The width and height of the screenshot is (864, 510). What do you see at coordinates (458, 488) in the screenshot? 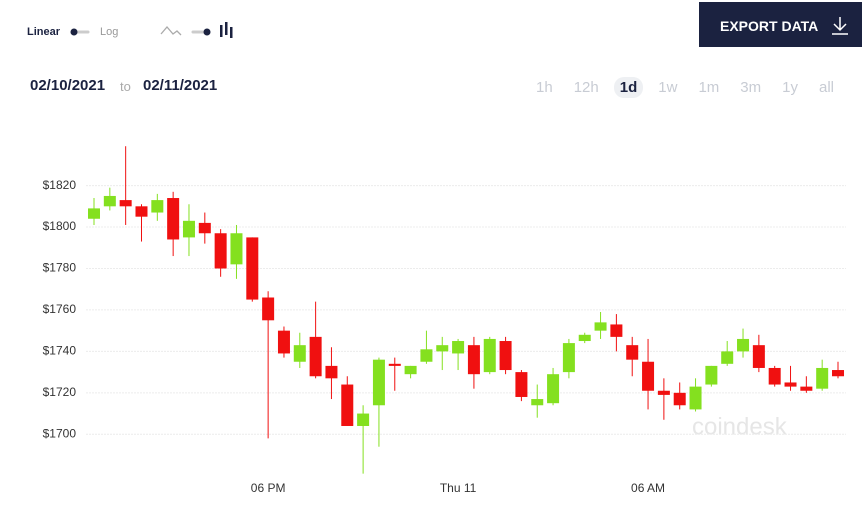
I see `x-tick-label: Thu 11` at bounding box center [458, 488].